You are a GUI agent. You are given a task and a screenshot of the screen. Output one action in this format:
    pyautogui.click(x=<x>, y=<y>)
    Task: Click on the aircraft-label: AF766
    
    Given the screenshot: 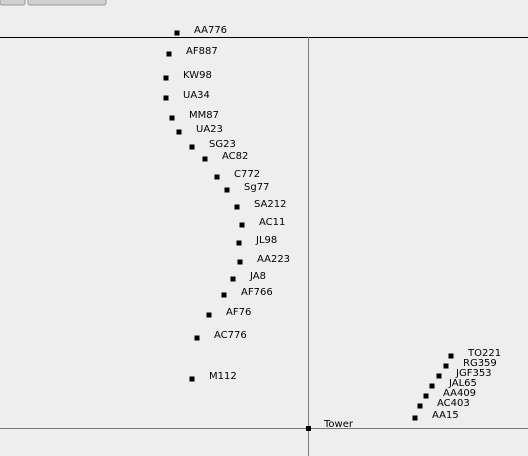 What is the action you would take?
    pyautogui.click(x=257, y=292)
    